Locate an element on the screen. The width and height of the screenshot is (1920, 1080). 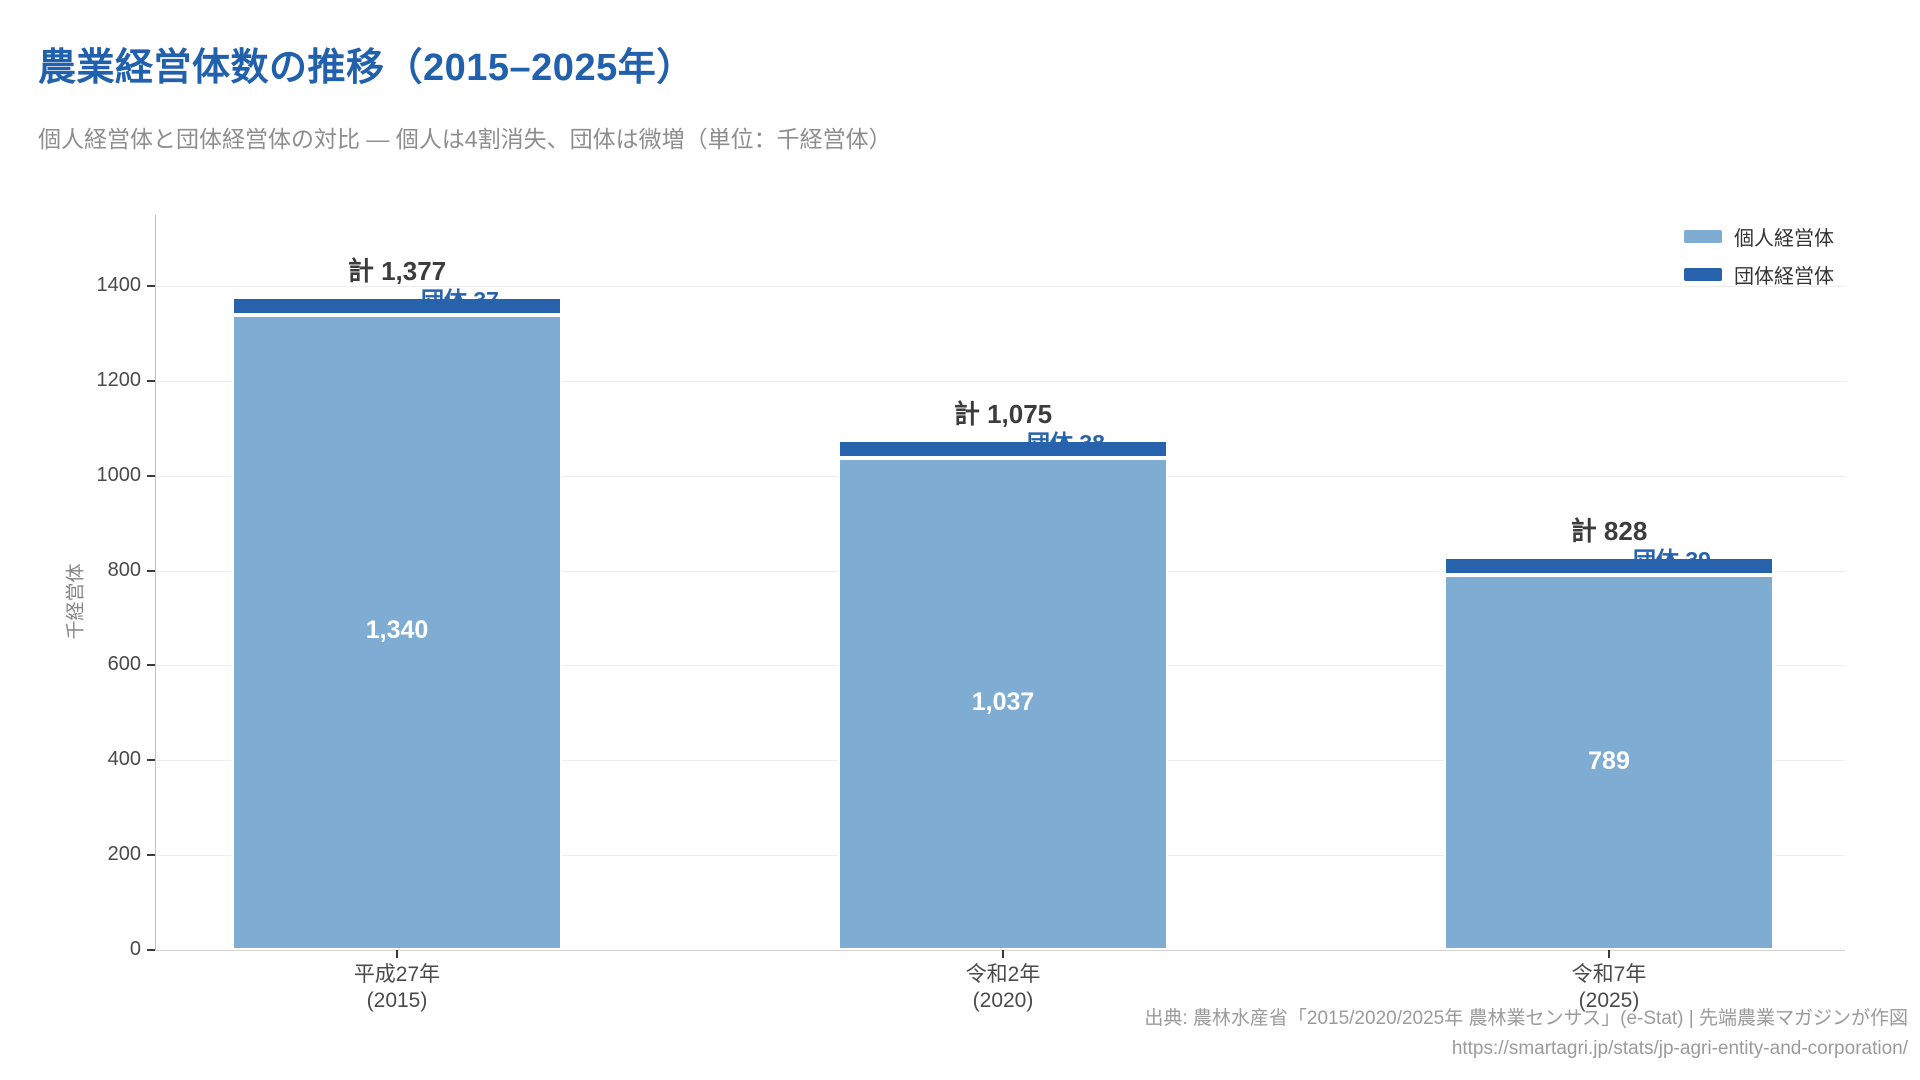
value-label: 1,037 is located at coordinates (1003, 702).